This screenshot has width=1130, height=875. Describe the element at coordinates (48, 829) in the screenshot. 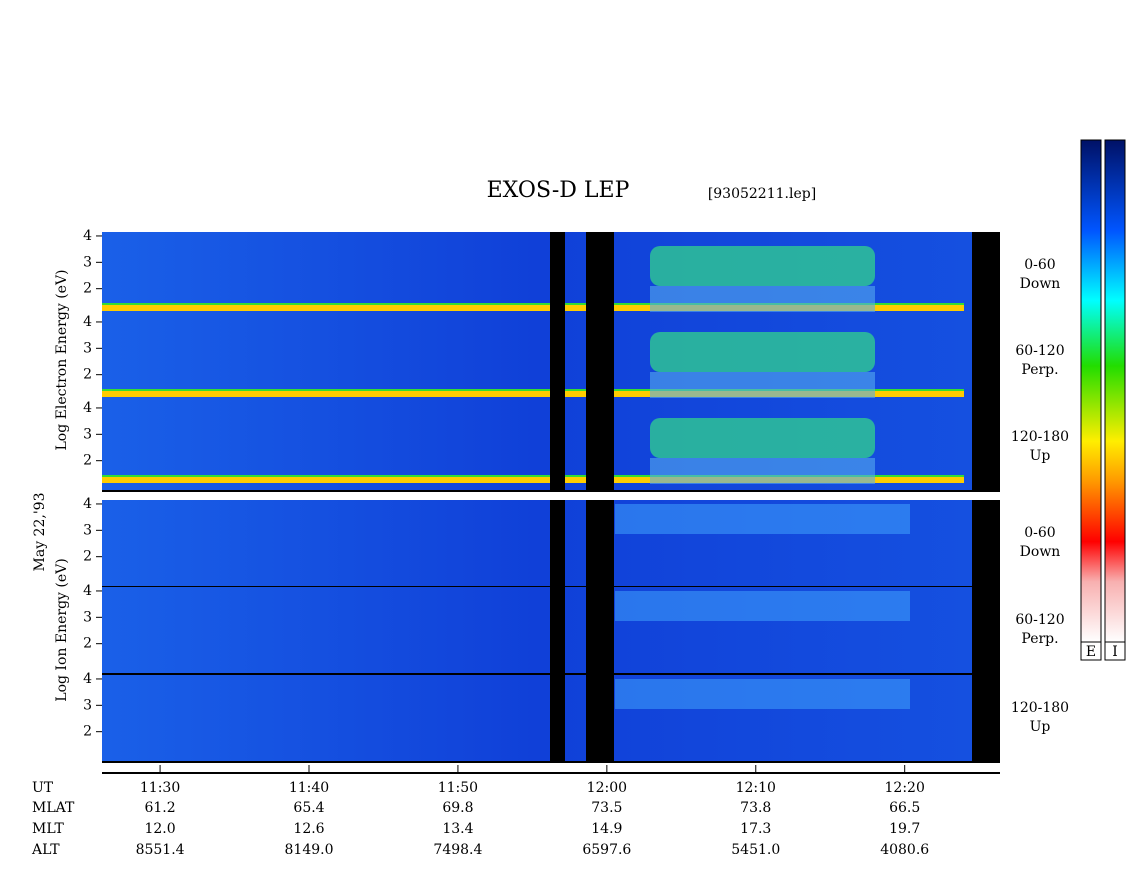

I see `ephemeris-label: MLT` at that location.